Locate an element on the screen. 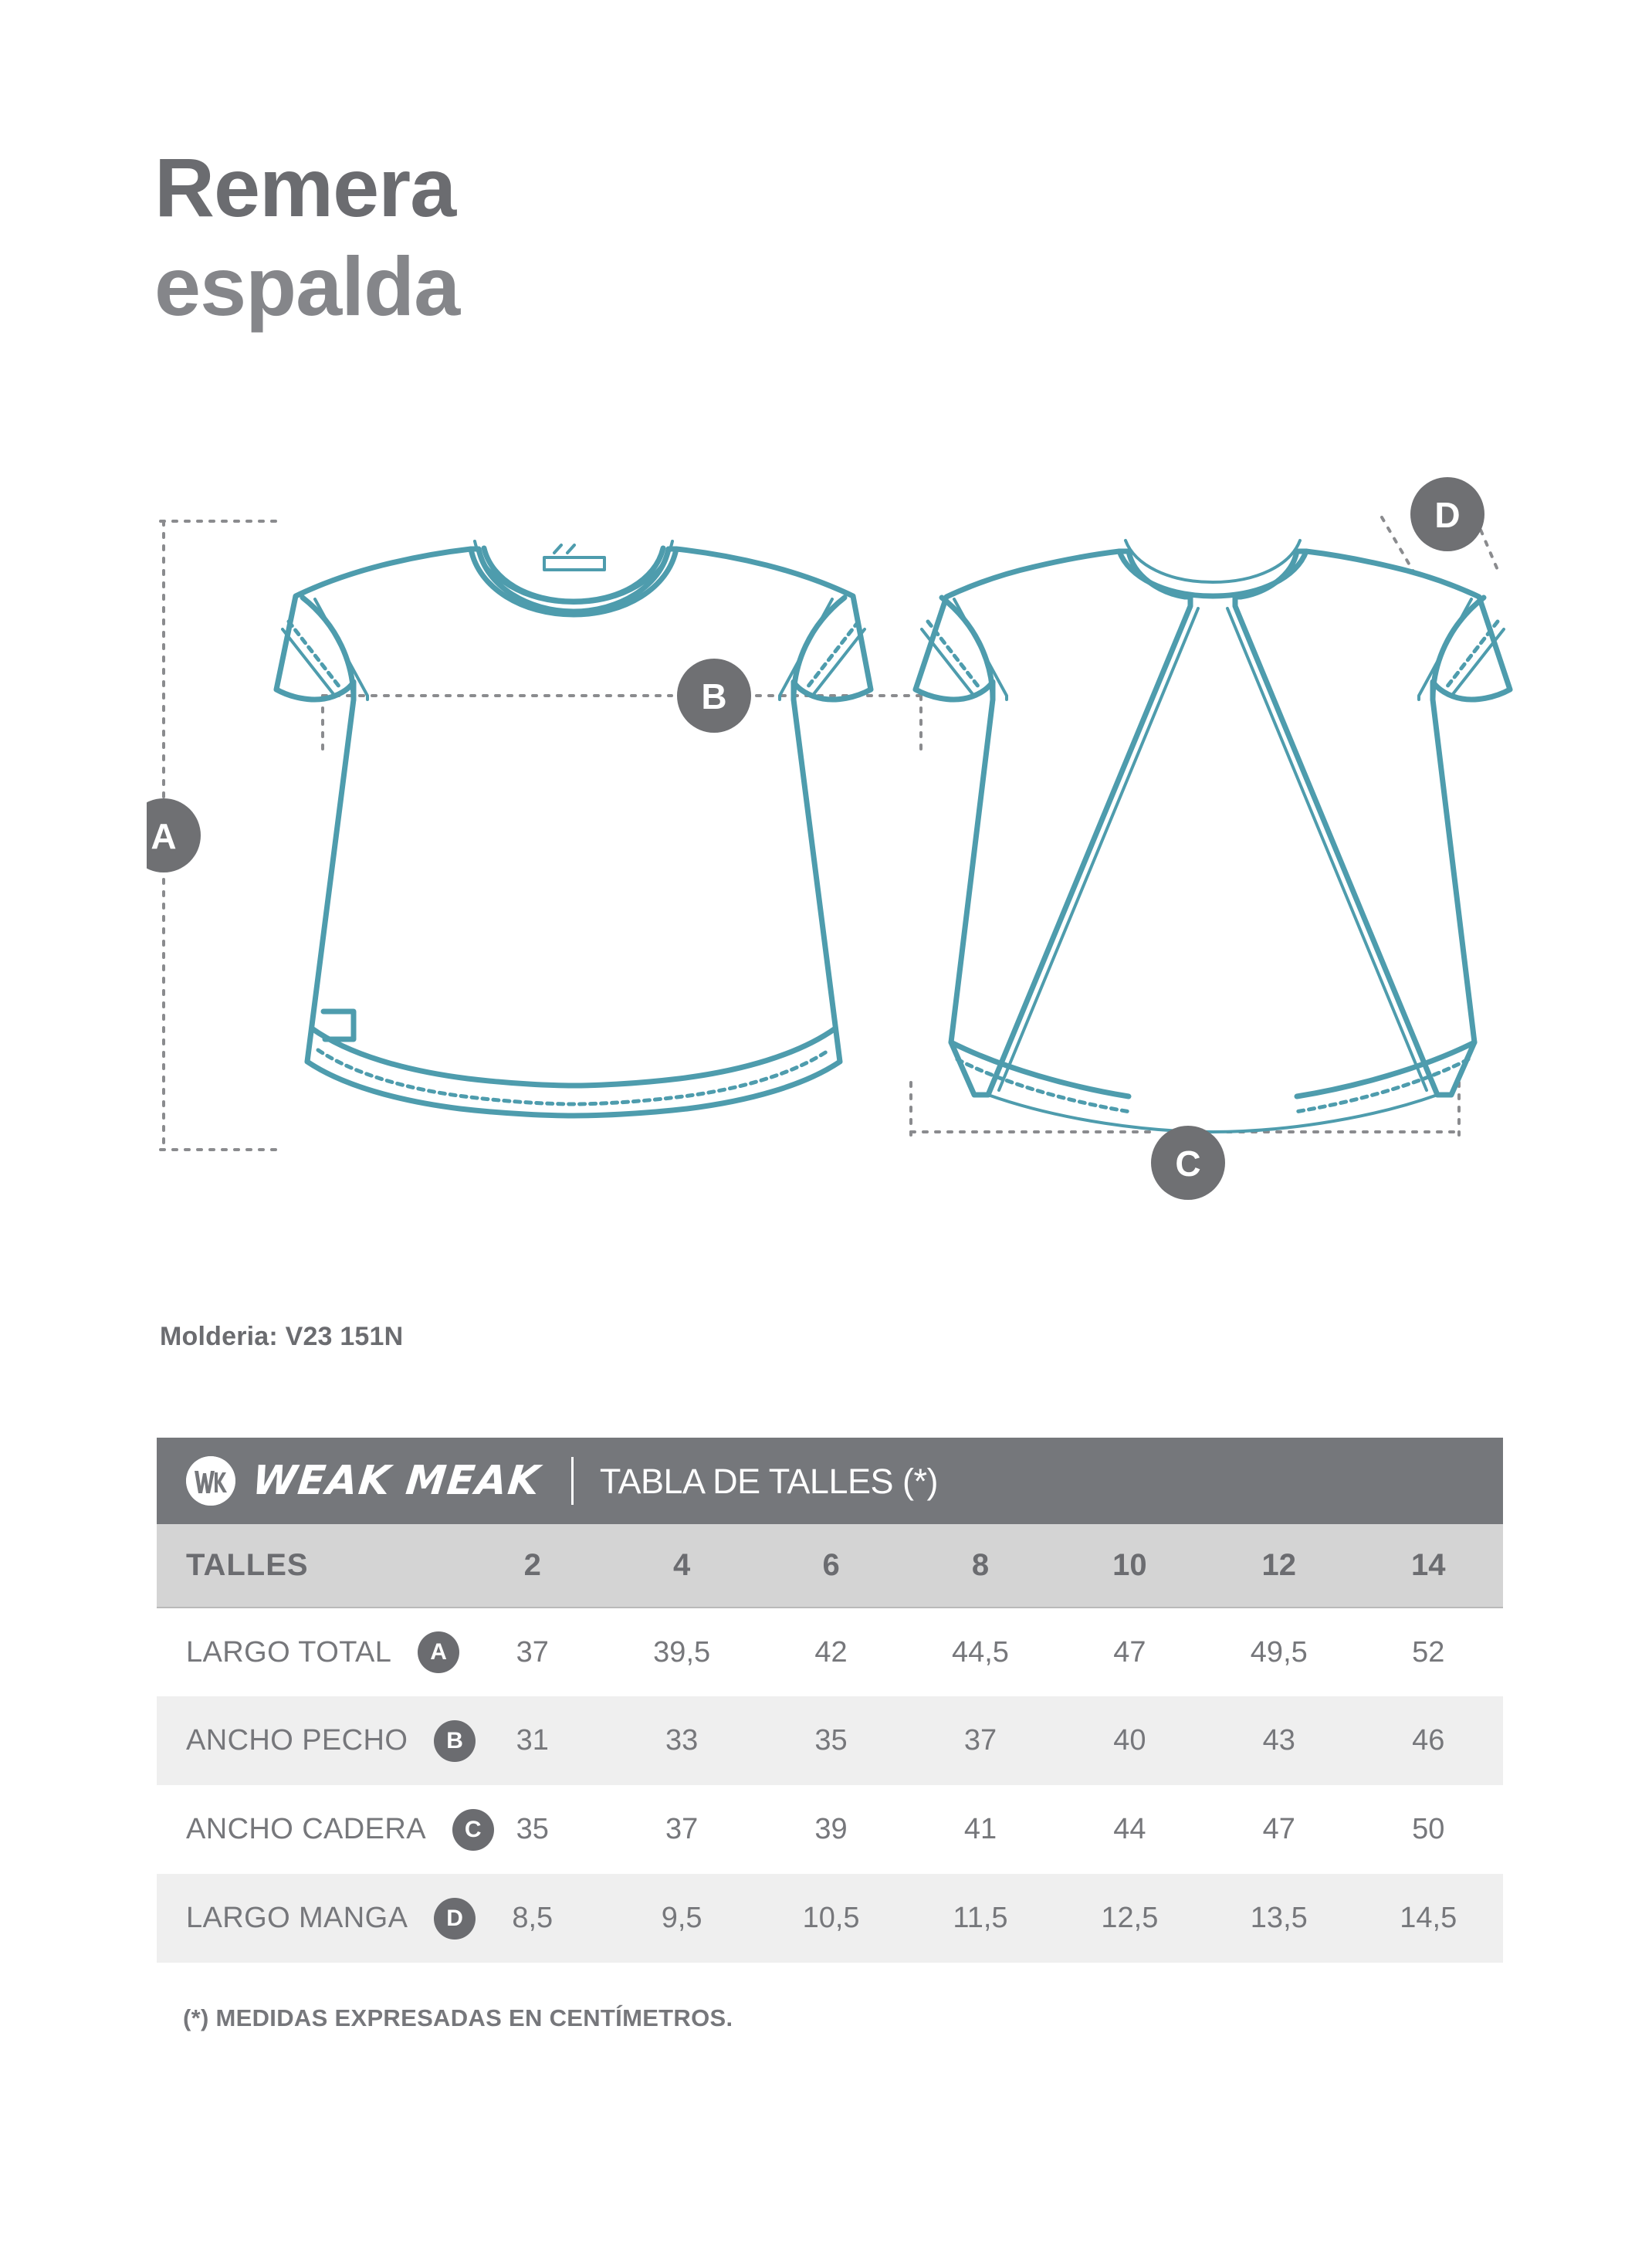  cell-d-4: 9,5 is located at coordinates (682, 1919).